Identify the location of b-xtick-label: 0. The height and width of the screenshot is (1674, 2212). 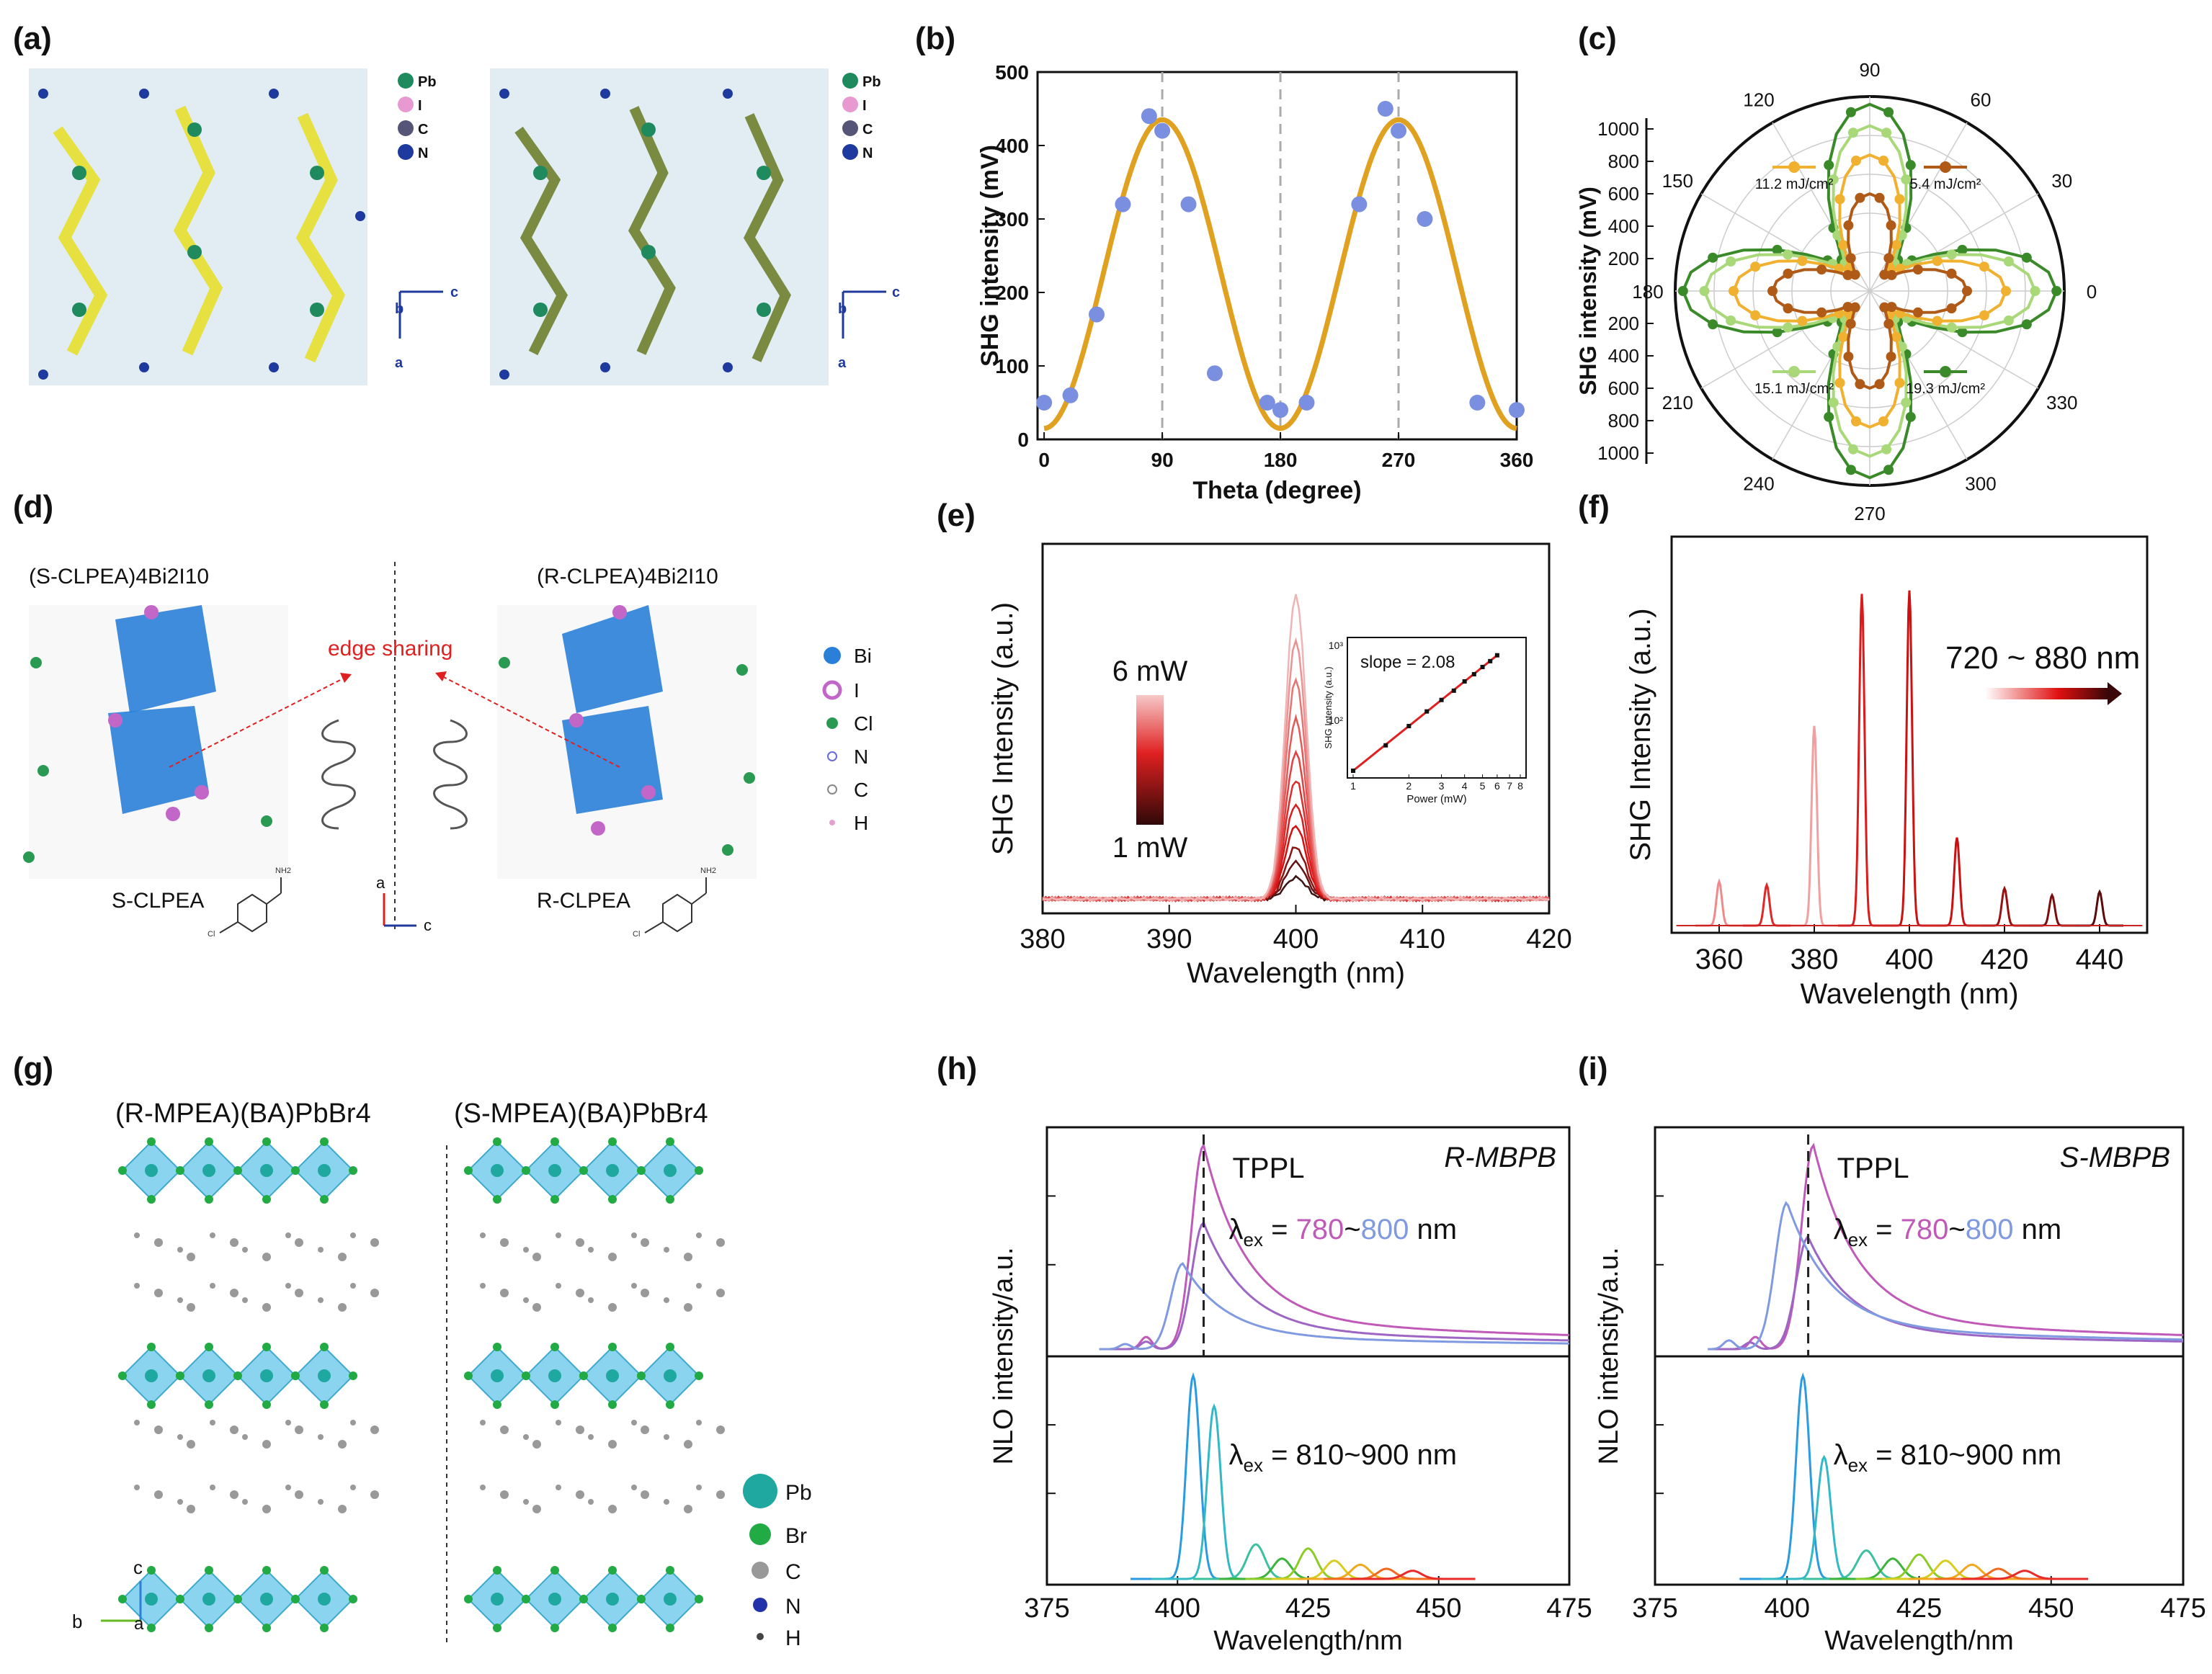
(1044, 460).